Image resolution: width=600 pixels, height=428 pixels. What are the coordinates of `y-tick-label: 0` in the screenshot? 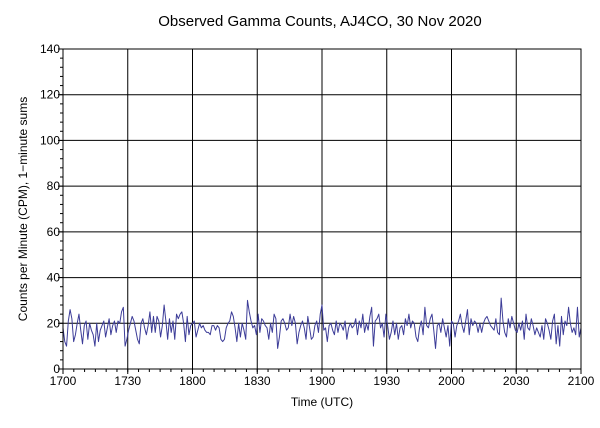 It's located at (56, 369).